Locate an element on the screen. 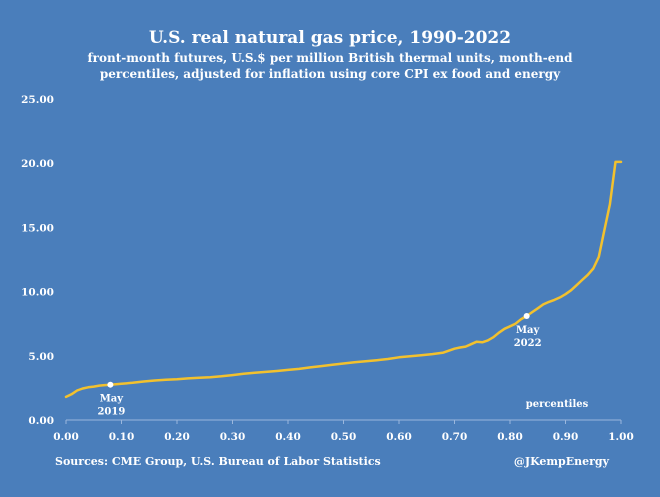 The image size is (660, 497). chart-title: U.S. real natural gas price, 1990-2022 is located at coordinates (330, 38).